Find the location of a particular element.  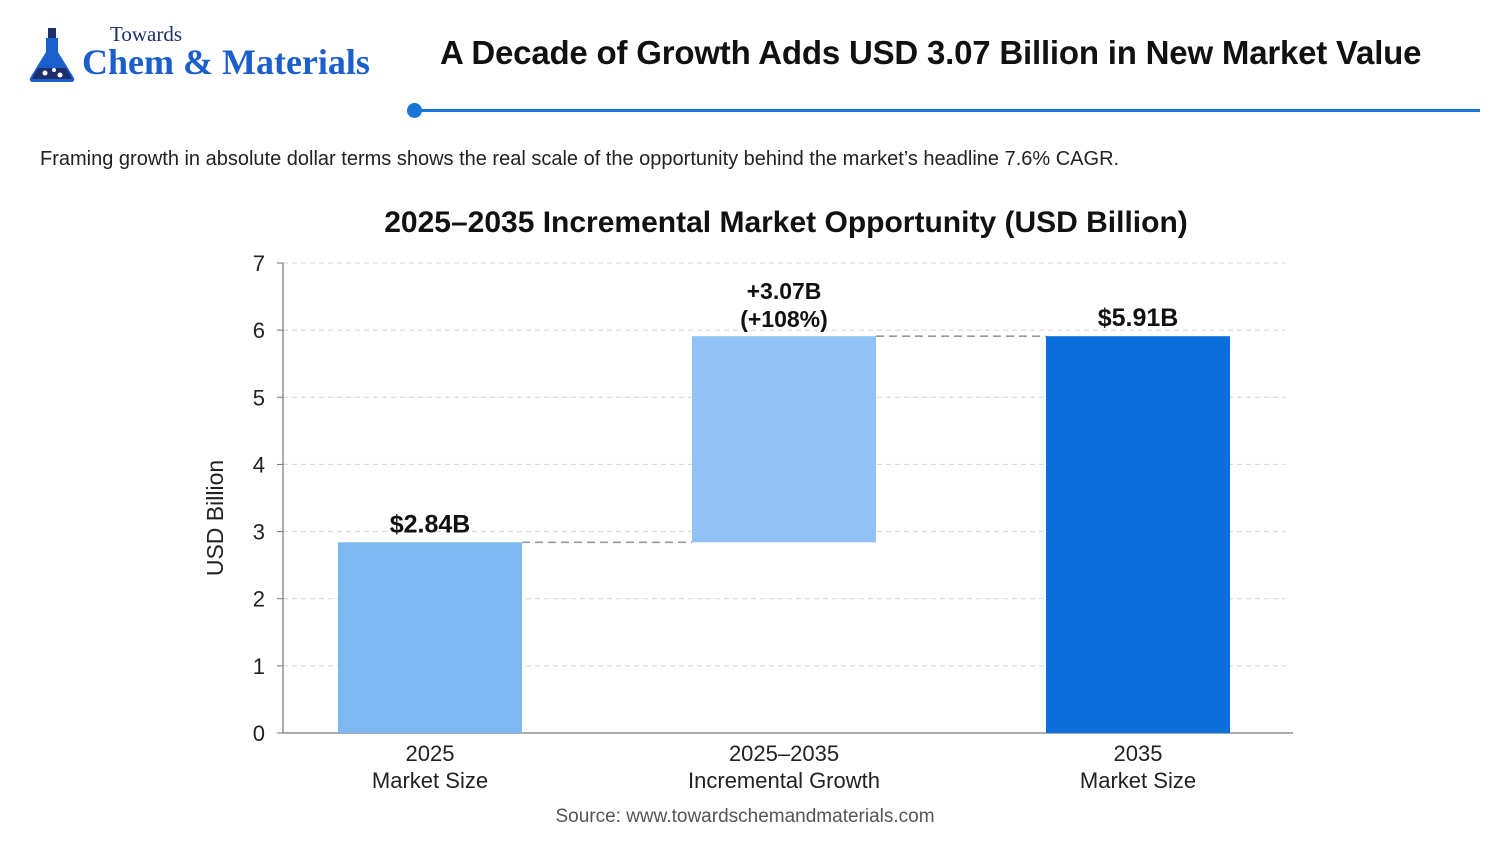

y-tick-label: 1 is located at coordinates (259, 666).